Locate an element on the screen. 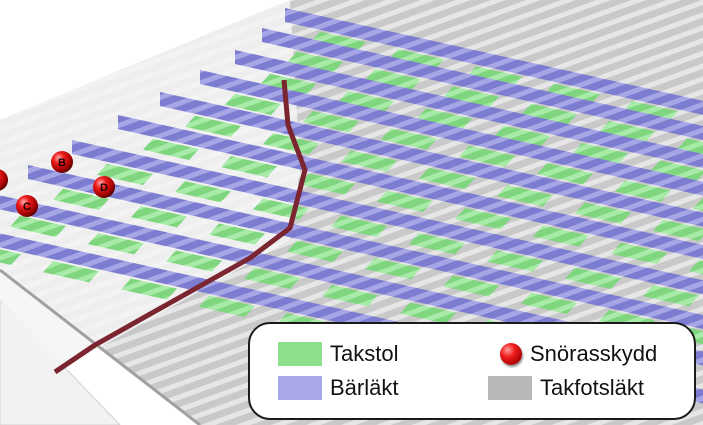 The width and height of the screenshot is (703, 425). snow-guard-marker: D is located at coordinates (104, 187).